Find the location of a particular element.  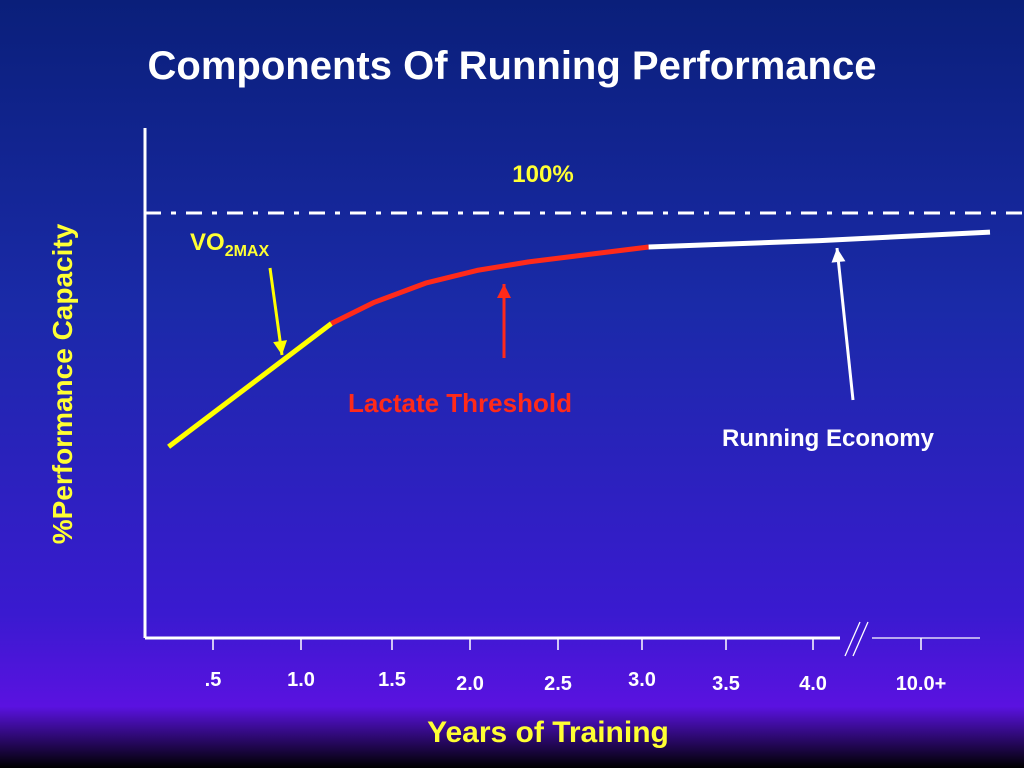

x-tick-label: 2.0 is located at coordinates (470, 684).